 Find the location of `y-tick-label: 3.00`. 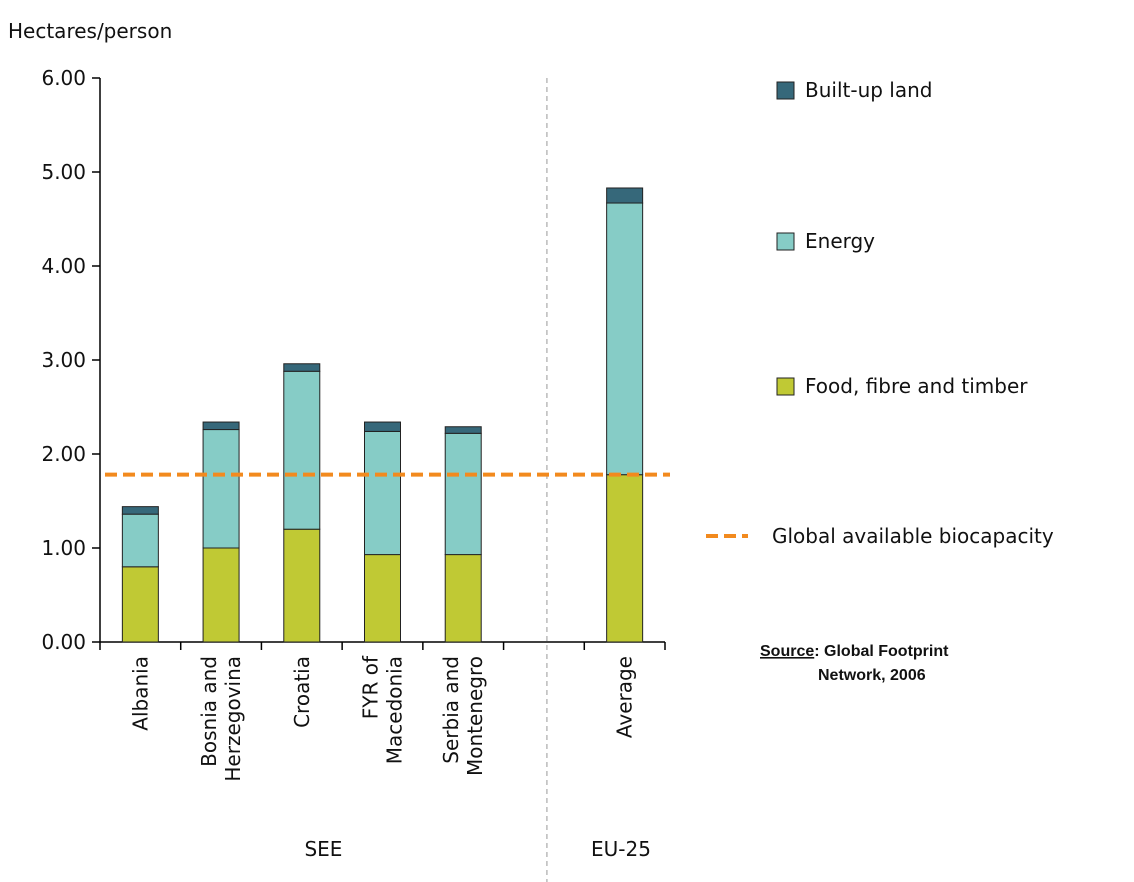

y-tick-label: 3.00 is located at coordinates (63, 360).